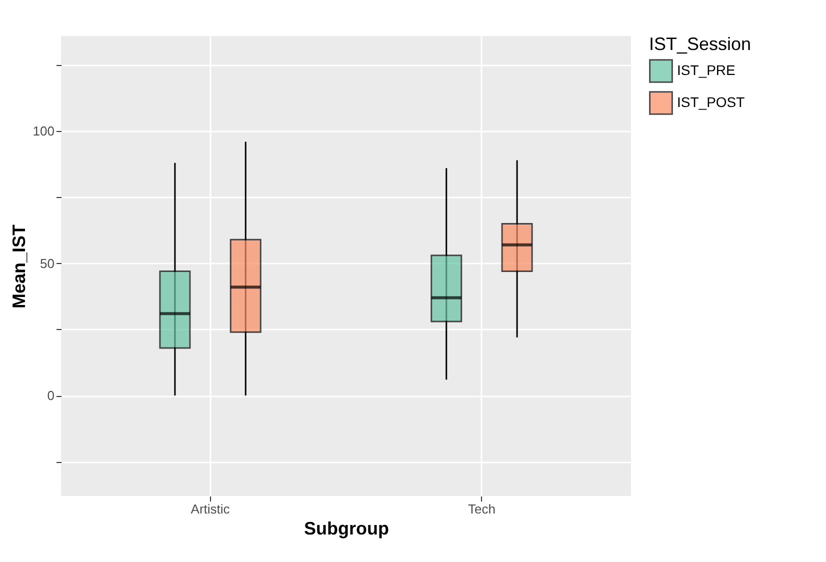 Image resolution: width=826 pixels, height=562 pixels. Describe the element at coordinates (706, 70) in the screenshot. I see `legend-label: IST_PRE` at that location.